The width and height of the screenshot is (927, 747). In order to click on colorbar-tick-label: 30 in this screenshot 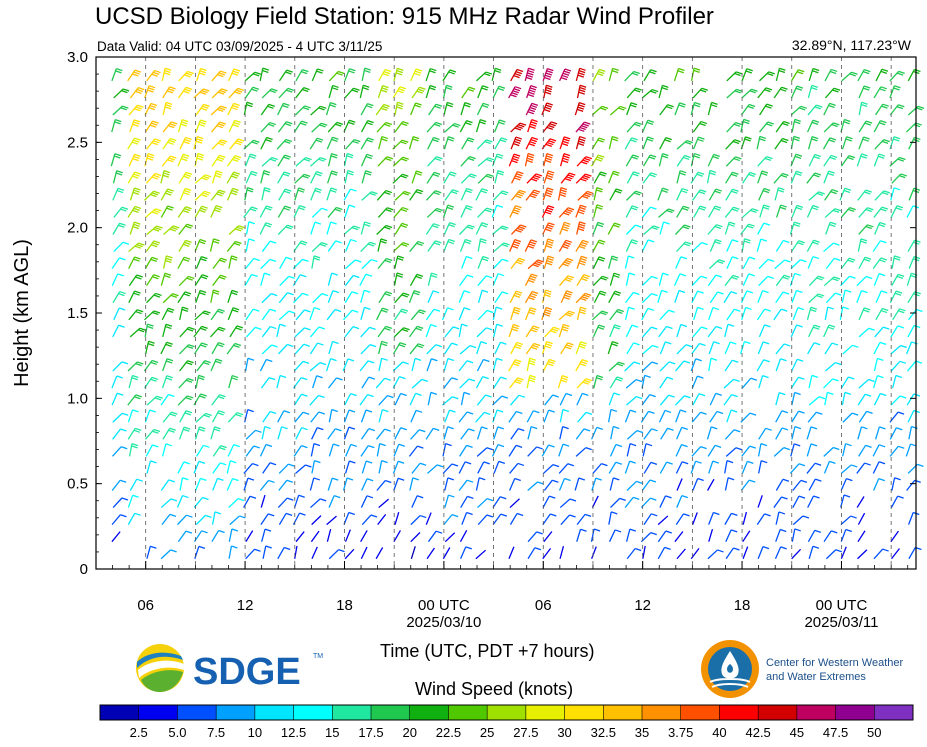, I will do `click(564, 732)`.